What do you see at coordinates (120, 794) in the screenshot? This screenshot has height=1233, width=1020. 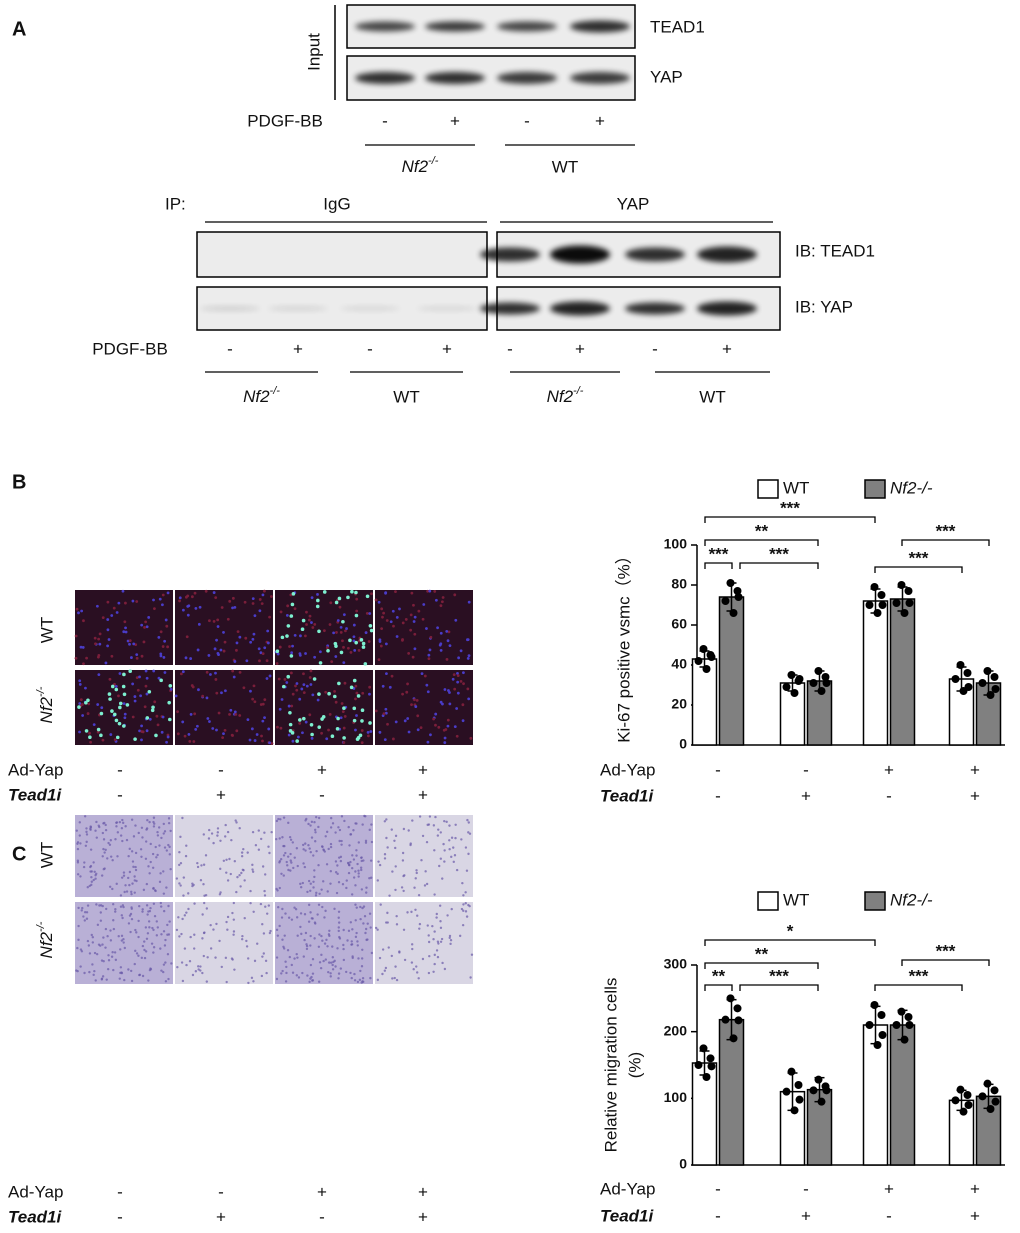 I see `condition-sign: -` at bounding box center [120, 794].